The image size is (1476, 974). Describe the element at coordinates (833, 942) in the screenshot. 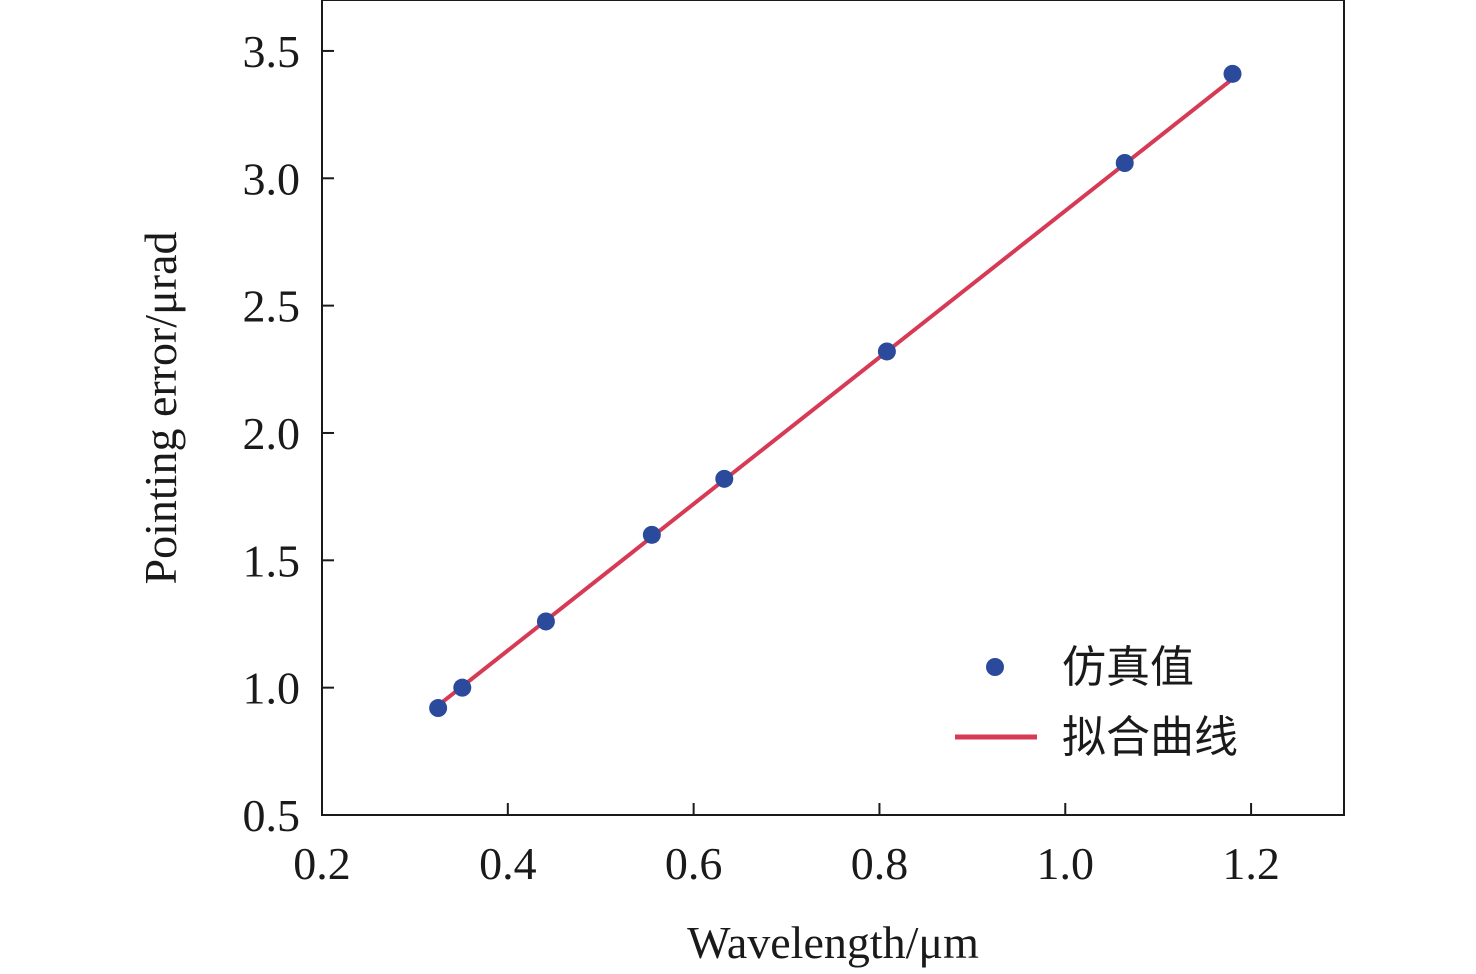

I see `x-axis-label: Wavelength/μm` at that location.